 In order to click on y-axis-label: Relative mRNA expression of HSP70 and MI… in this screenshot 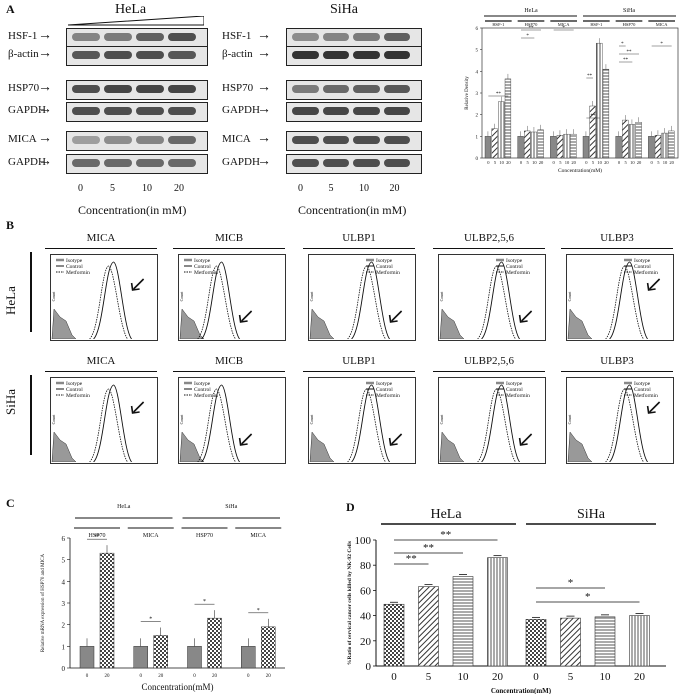, I will do `click(43, 602)`.